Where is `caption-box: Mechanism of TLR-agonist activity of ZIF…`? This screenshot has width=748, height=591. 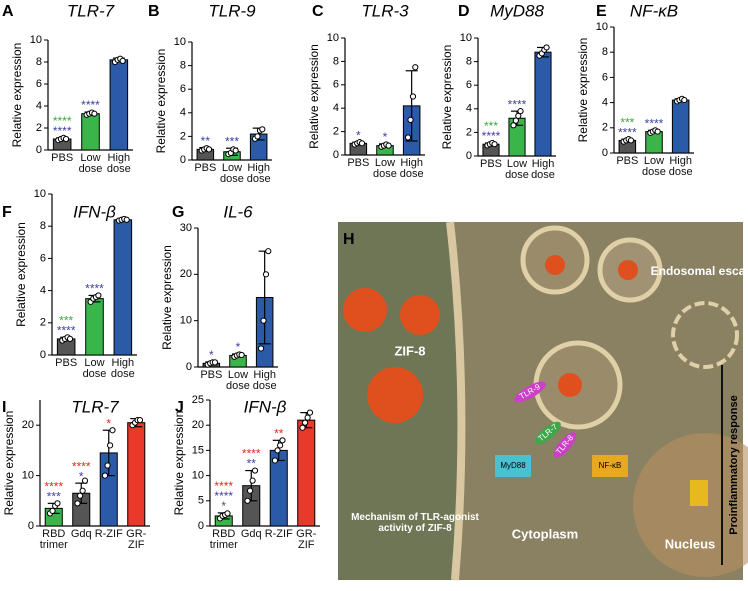 caption-box: Mechanism of TLR-agonist activity of ZIF… is located at coordinates (415, 523).